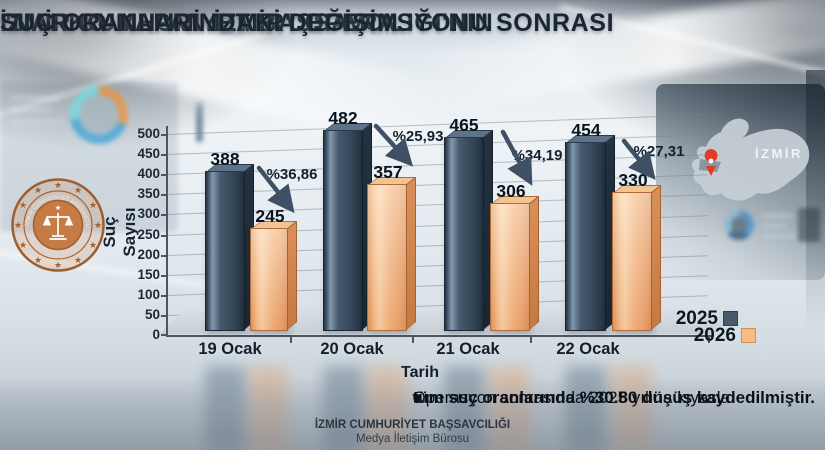  Describe the element at coordinates (148, 254) in the screenshot. I see `y-tick-label: 200` at that location.